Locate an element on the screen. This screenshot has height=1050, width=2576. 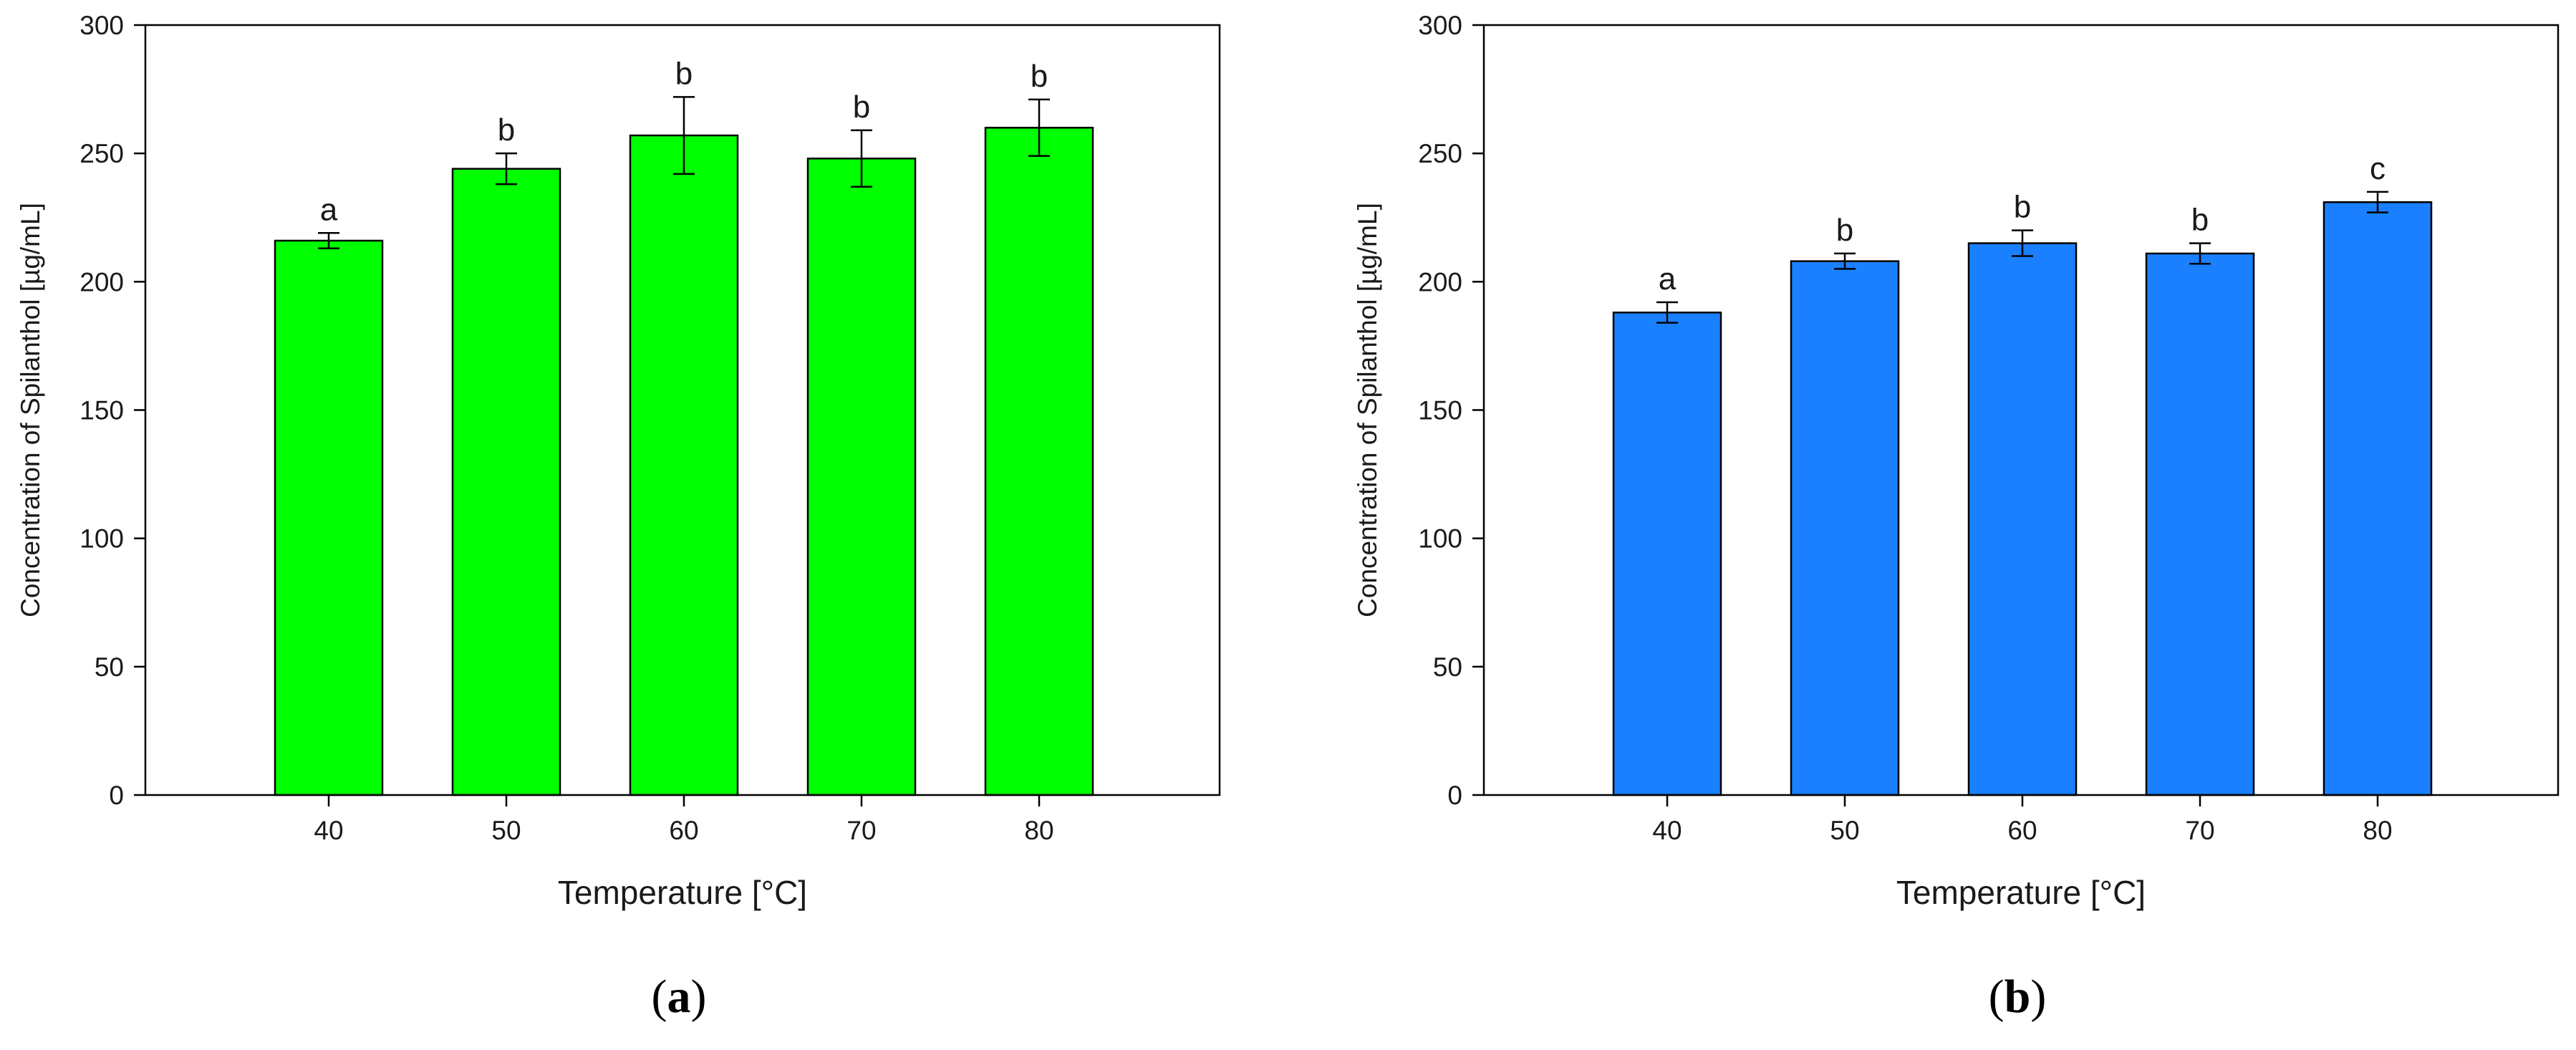
panel-label: (a) is located at coordinates (679, 997).